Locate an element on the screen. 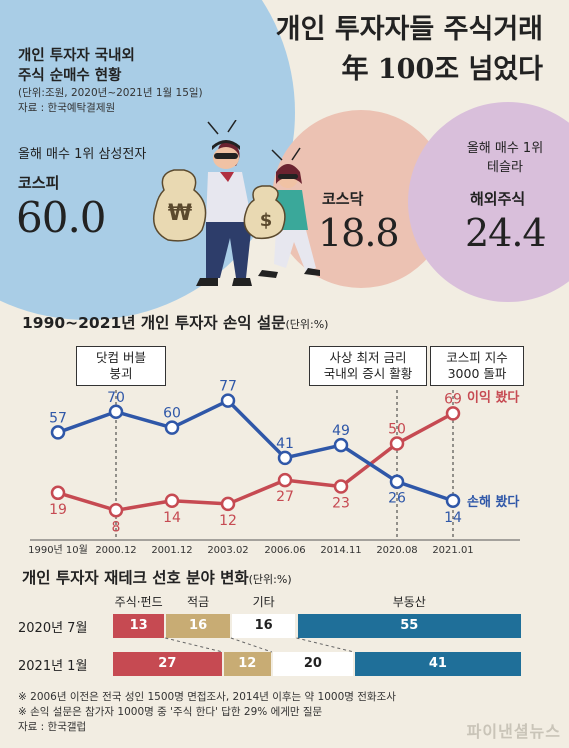  footnote-source: 자료 : 한국갤럽 is located at coordinates (52, 727).